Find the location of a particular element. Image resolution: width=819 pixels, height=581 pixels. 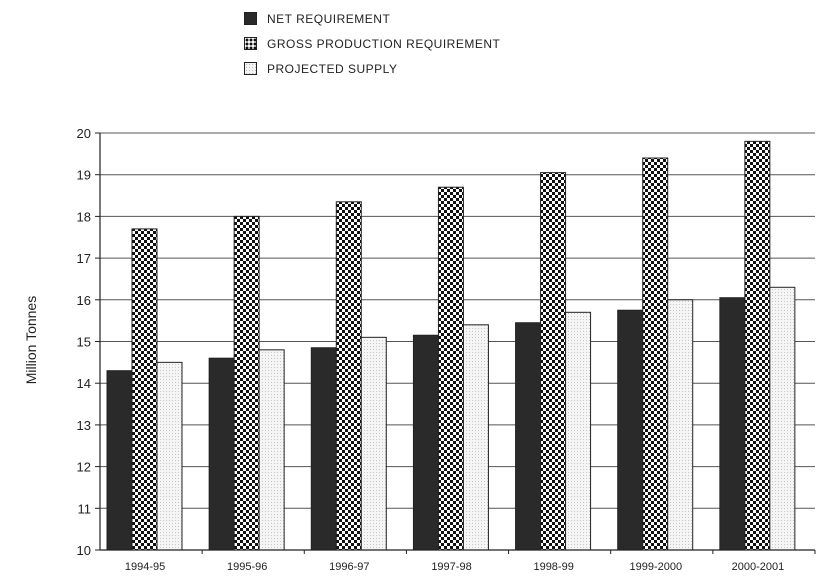

legend-swatch-supply is located at coordinates (250, 68).